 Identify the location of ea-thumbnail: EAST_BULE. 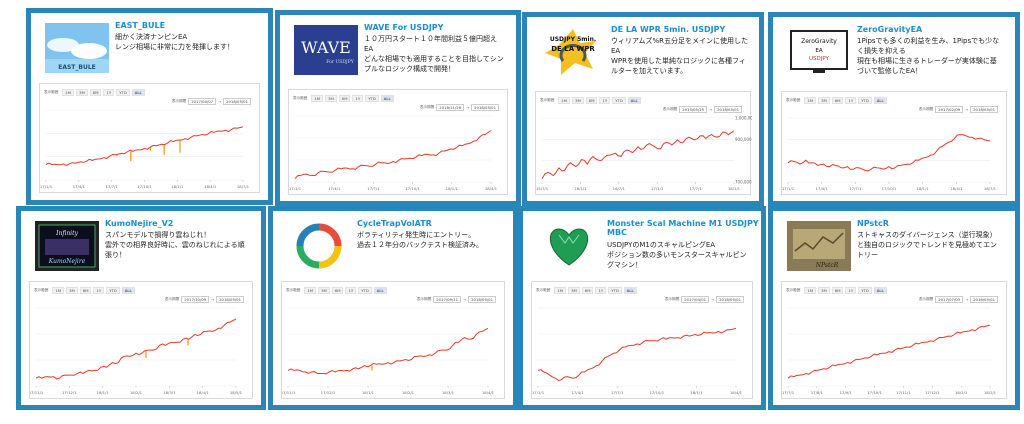
(77, 48).